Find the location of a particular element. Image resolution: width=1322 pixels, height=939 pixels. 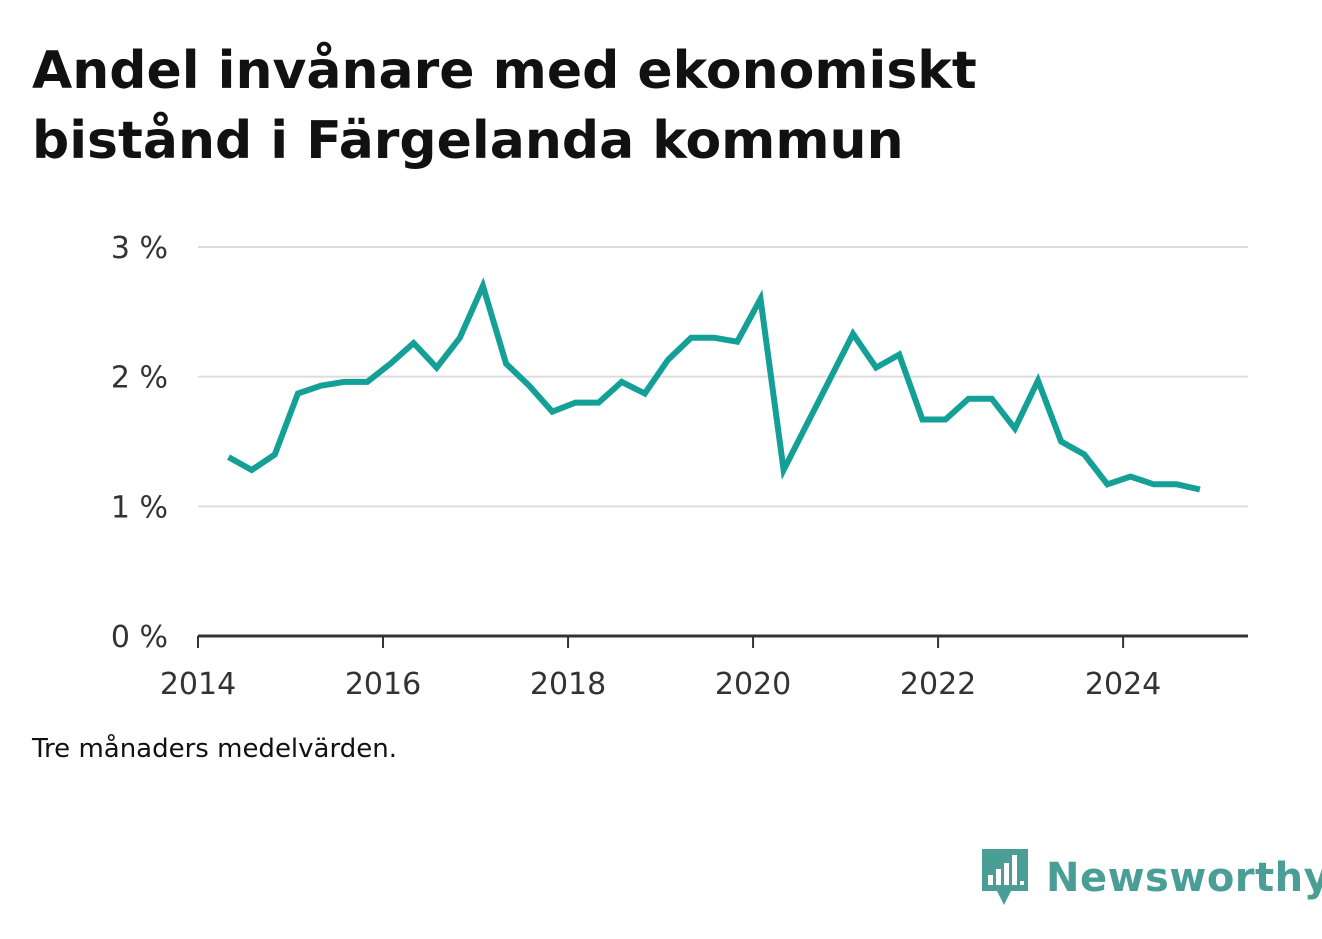

brand-logo: Newsworthy is located at coordinates (1151, 878).